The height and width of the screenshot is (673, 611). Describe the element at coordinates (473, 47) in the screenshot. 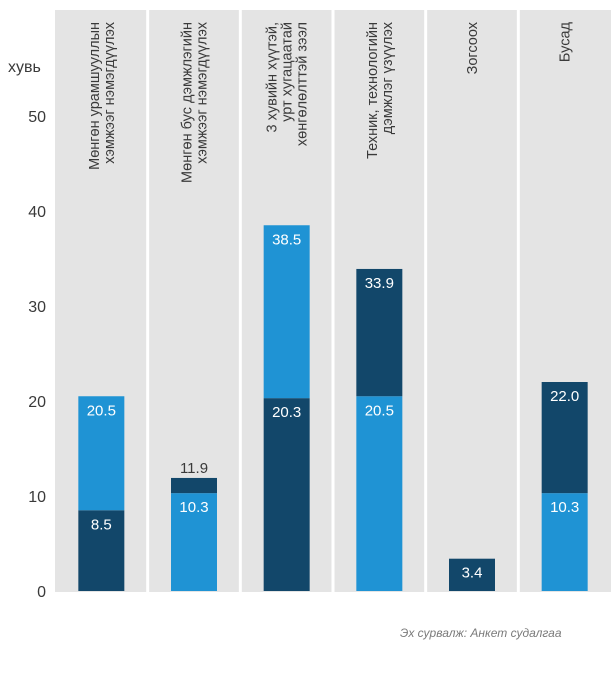

I see `category-label: Зогсоох` at that location.